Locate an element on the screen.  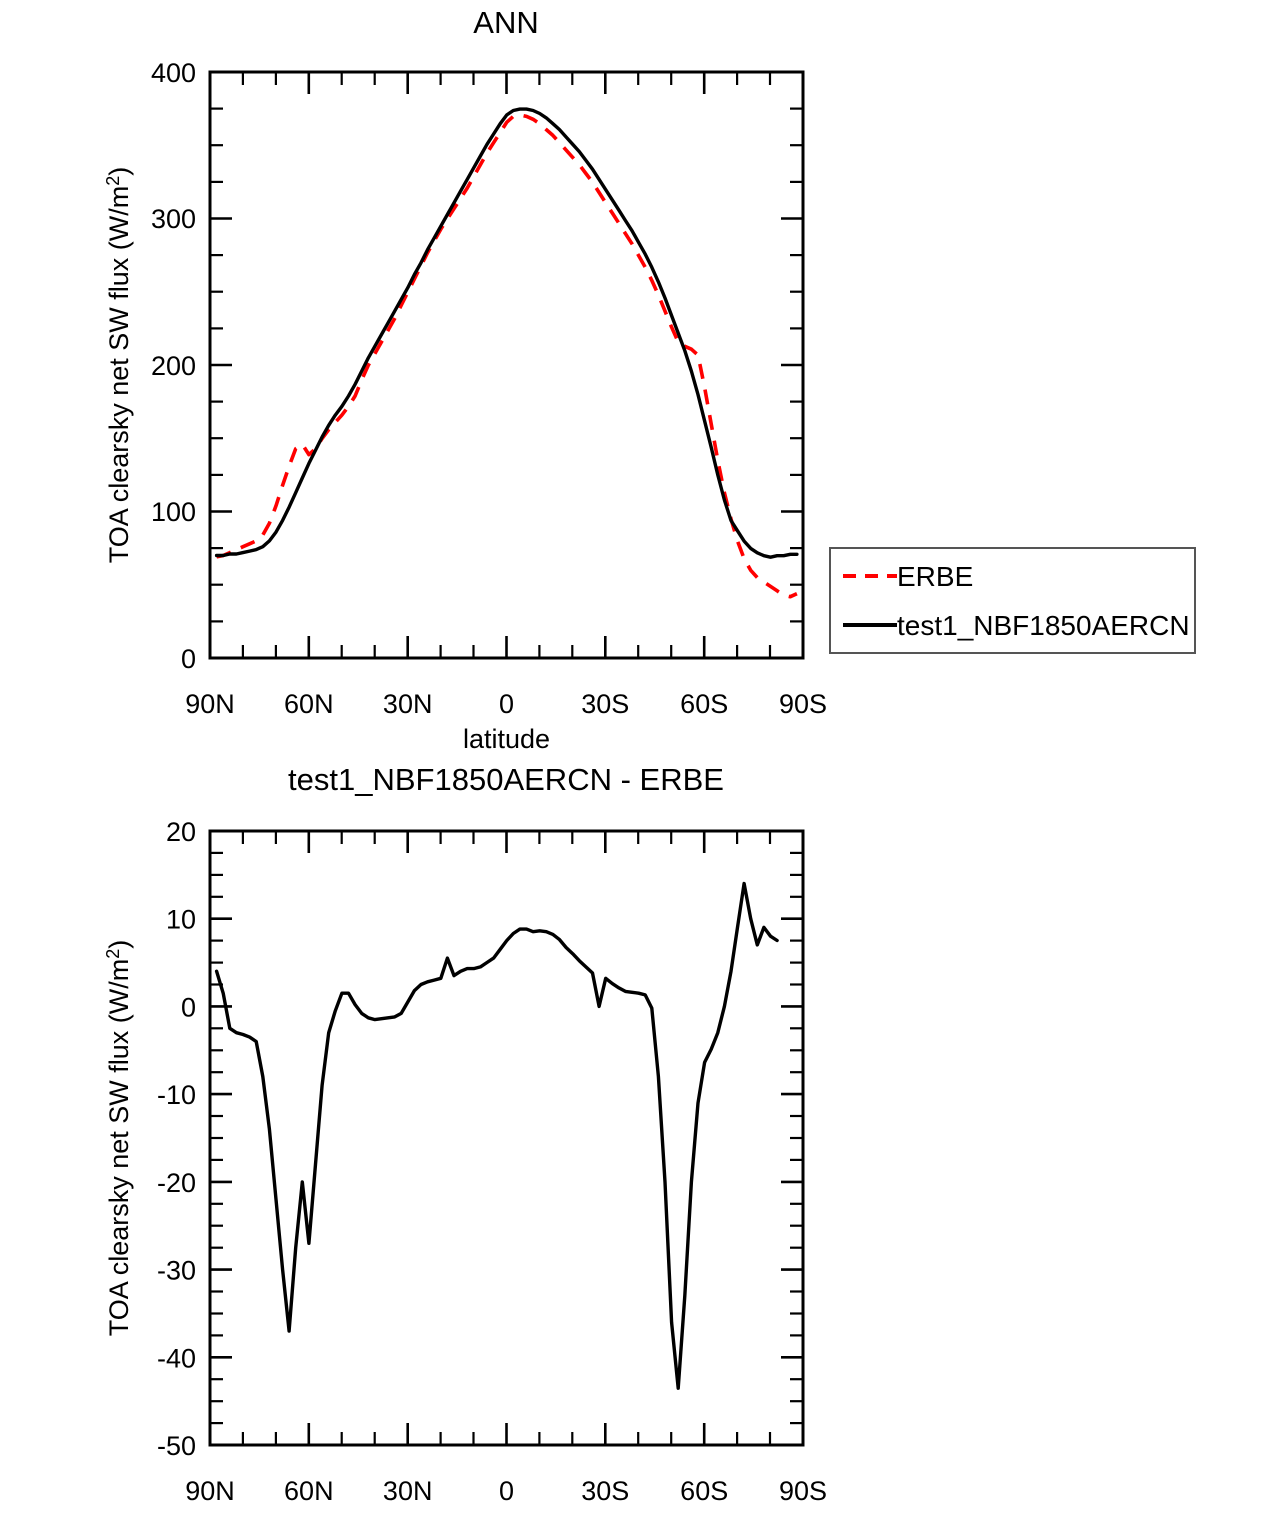
legend-label-erbe: ERBE is located at coordinates (935, 576).